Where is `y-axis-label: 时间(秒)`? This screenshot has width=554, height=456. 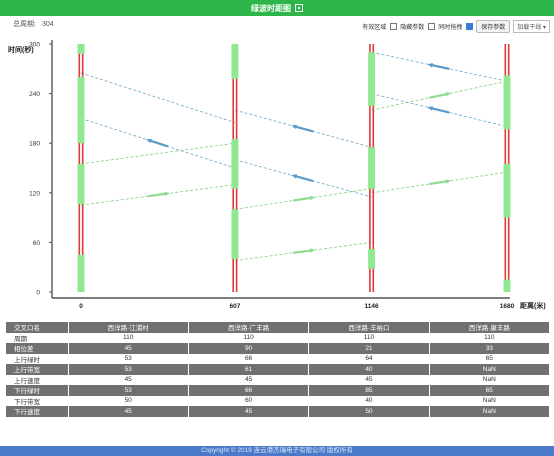 y-axis-label: 时间(秒) is located at coordinates (21, 49).